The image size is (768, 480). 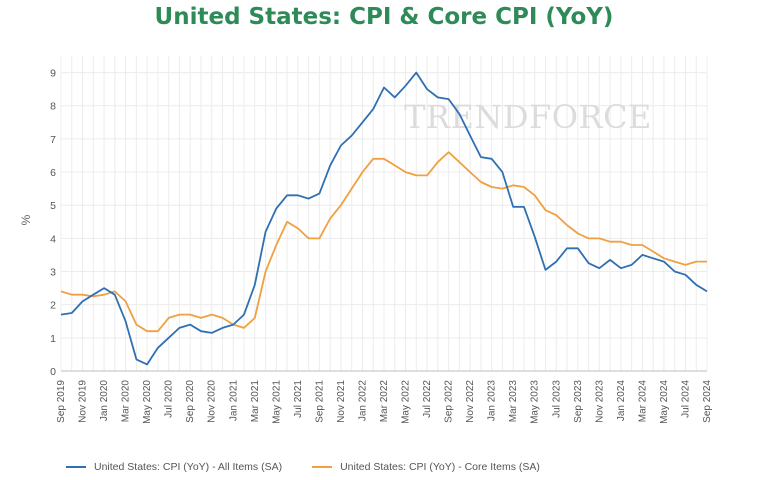 What do you see at coordinates (621, 401) in the screenshot?
I see `x-tick-label: Jan 2024` at bounding box center [621, 401].